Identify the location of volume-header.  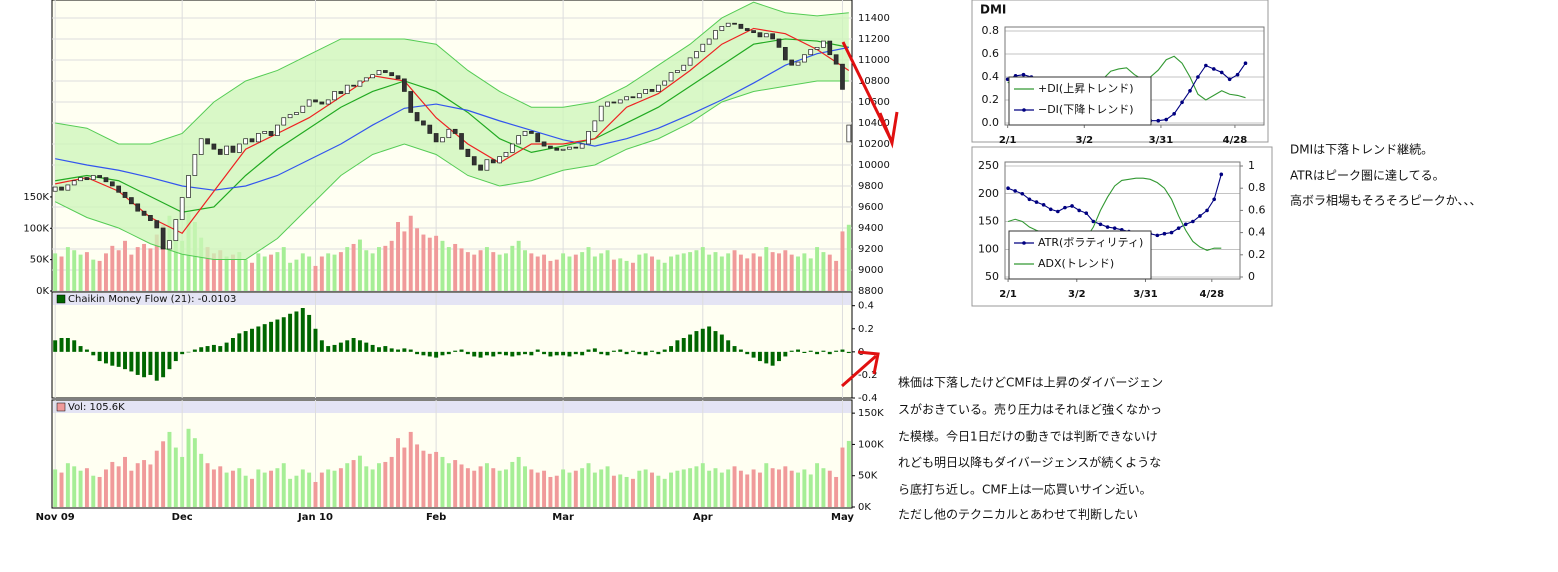
(452, 407).